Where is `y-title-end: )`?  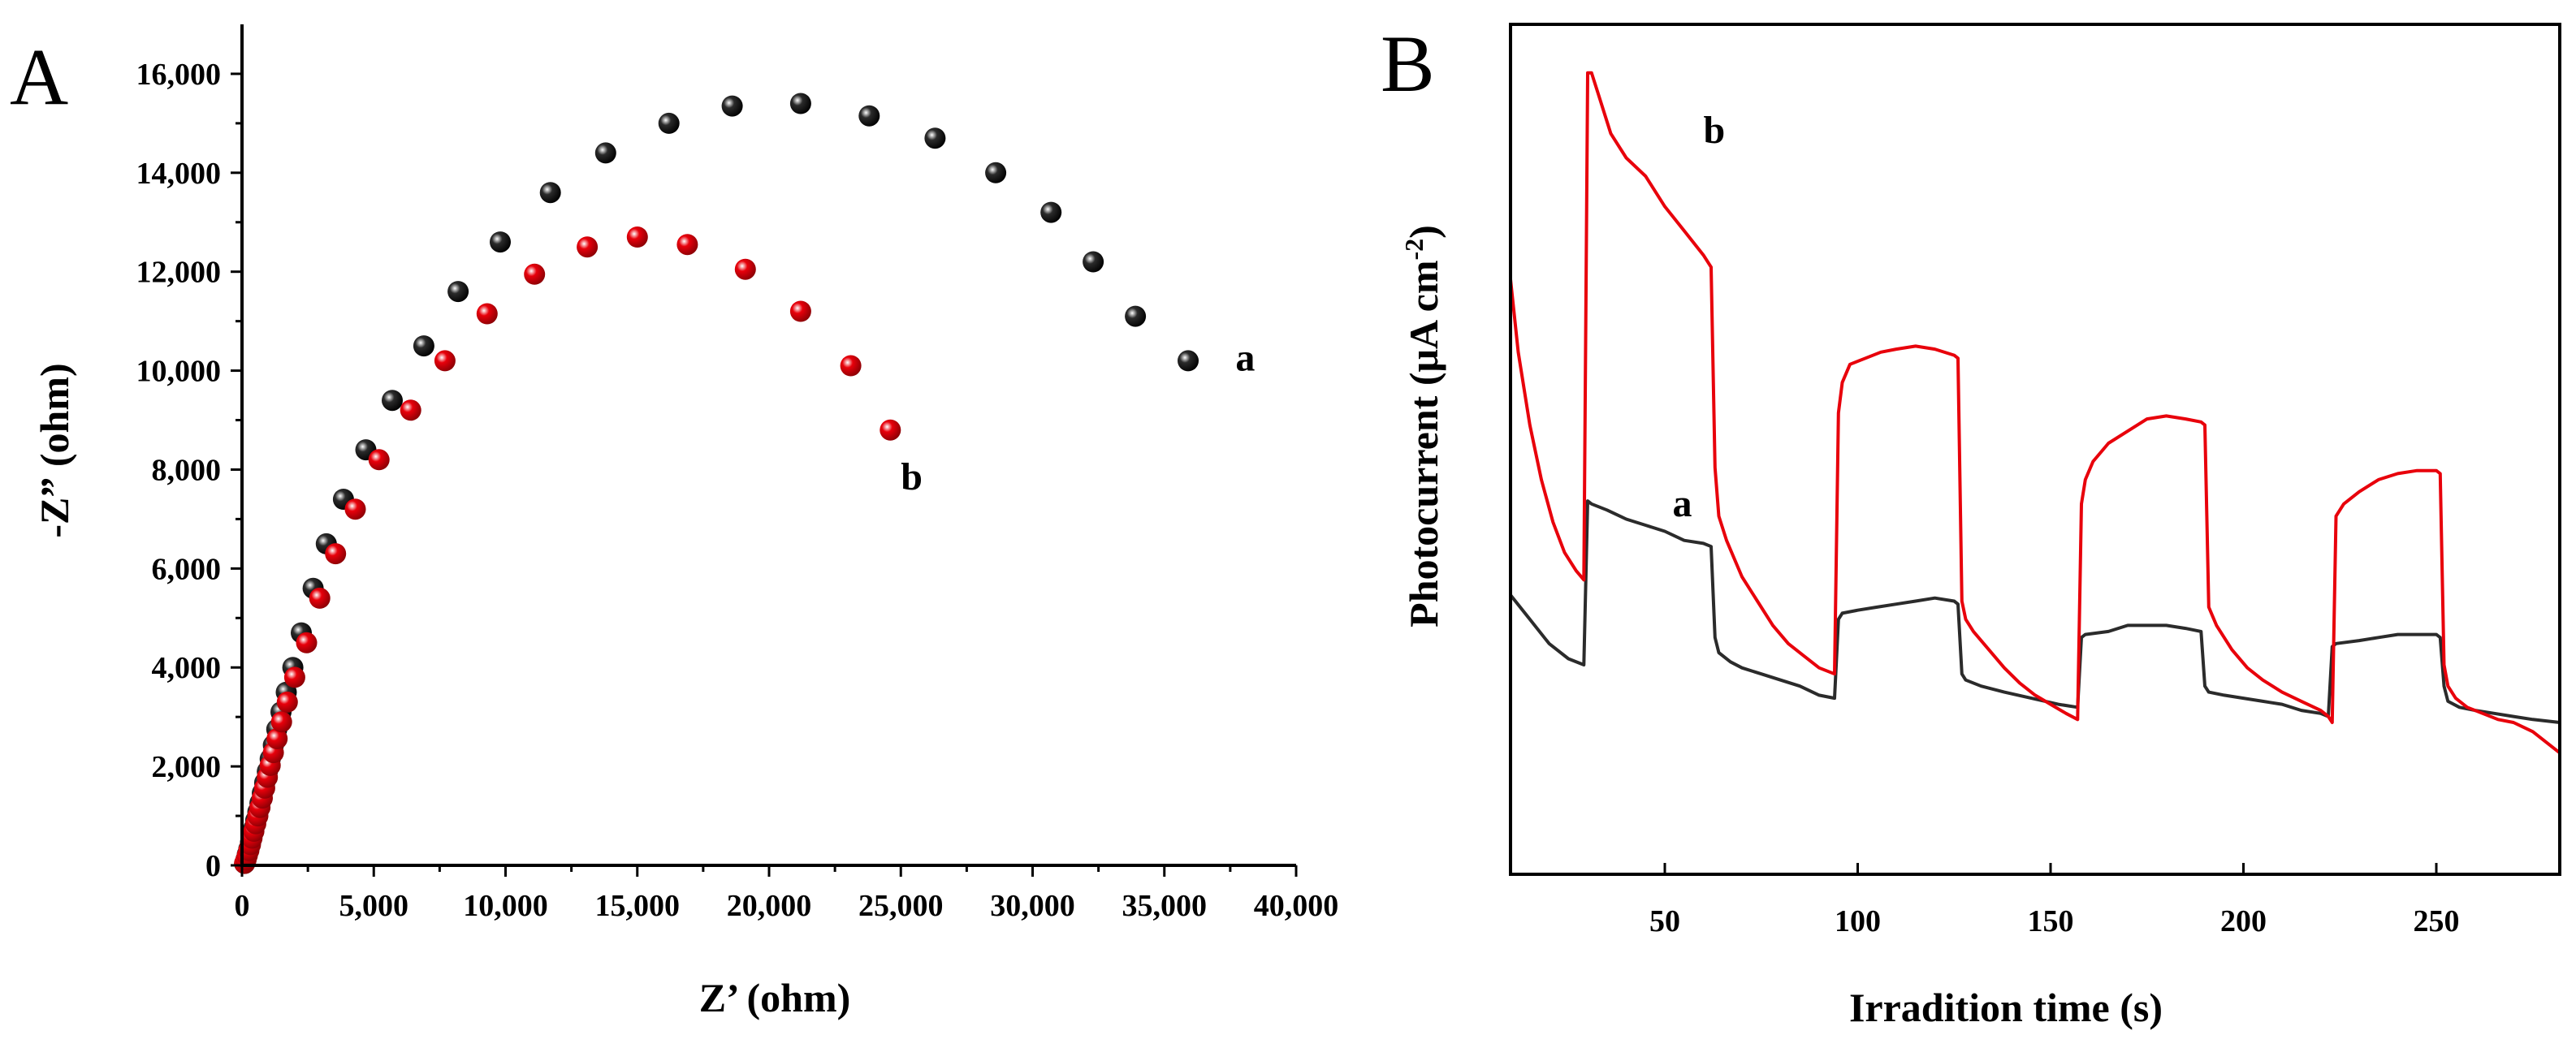 y-title-end: ) is located at coordinates (1424, 232).